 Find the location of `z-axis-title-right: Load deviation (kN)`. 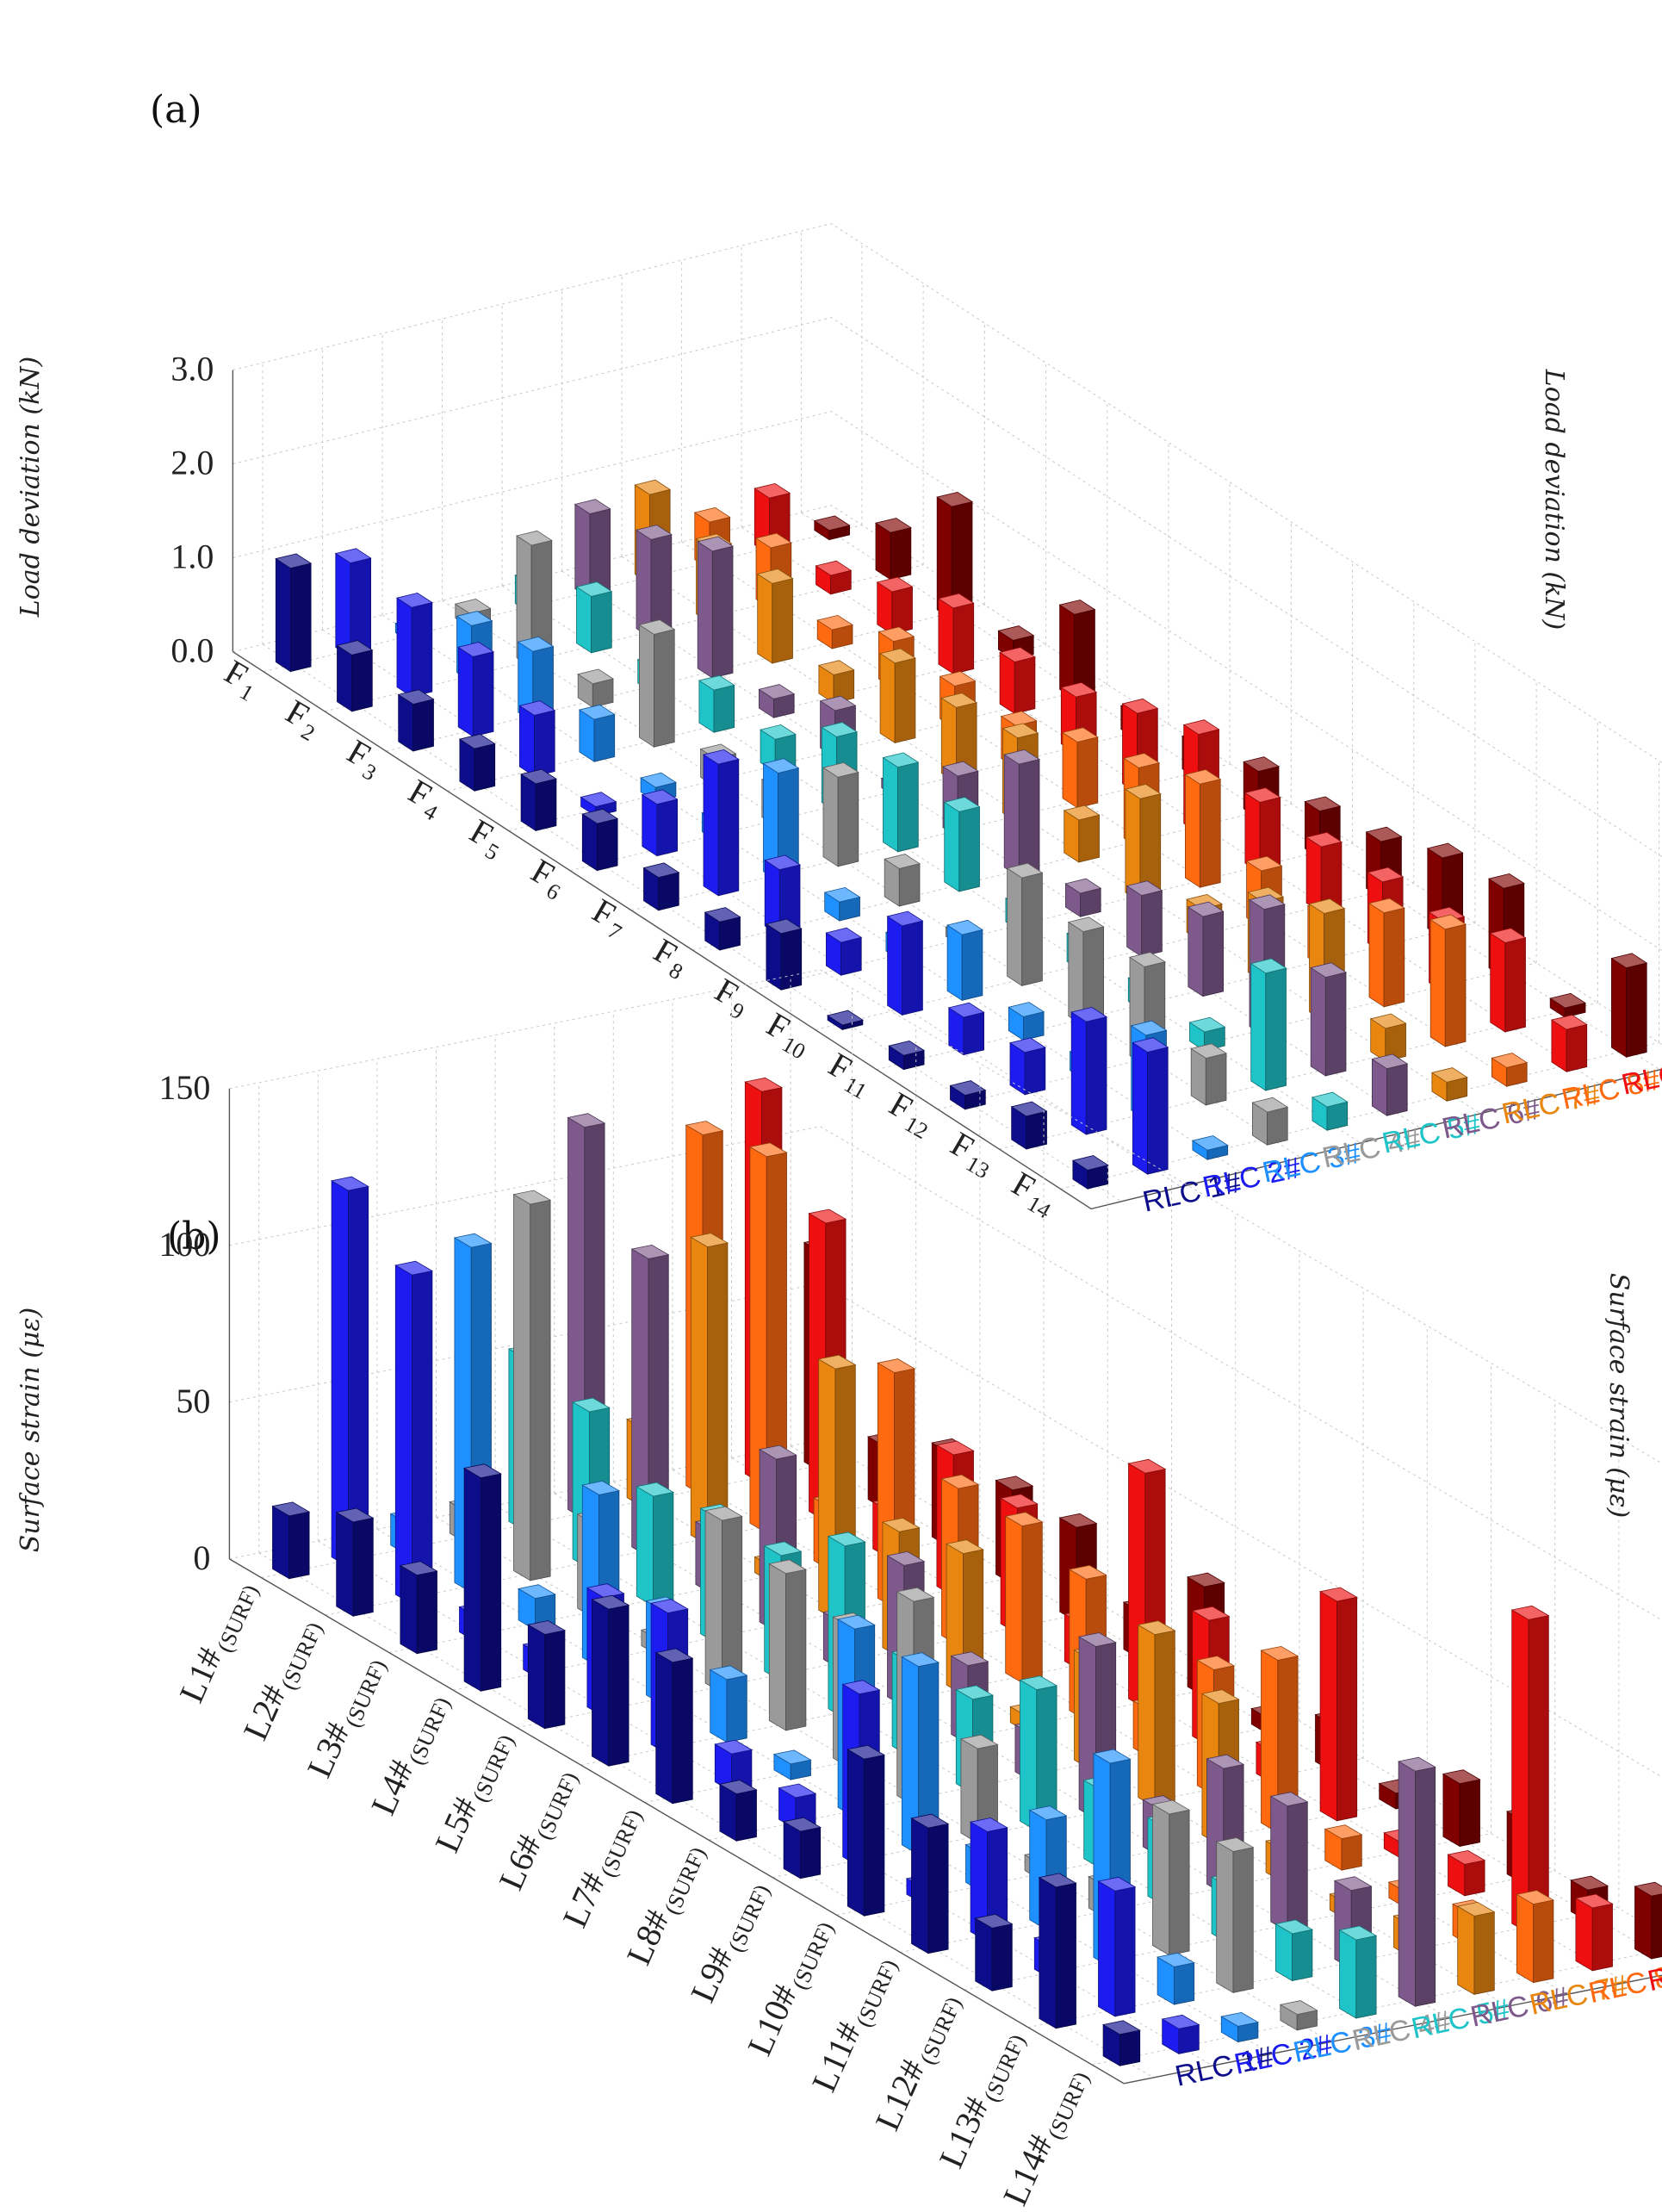

z-axis-title-right: Load deviation (kN) is located at coordinates (1554, 499).